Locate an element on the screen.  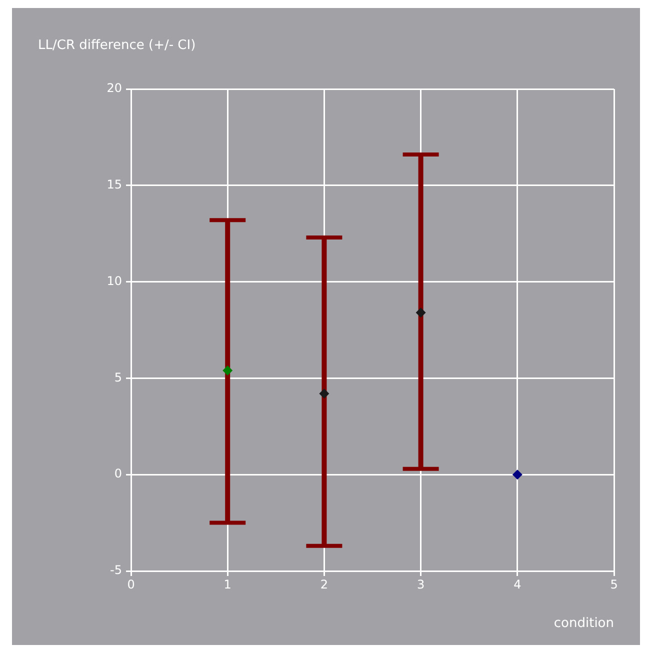
y-tick-label: 10 is located at coordinates (114, 281).